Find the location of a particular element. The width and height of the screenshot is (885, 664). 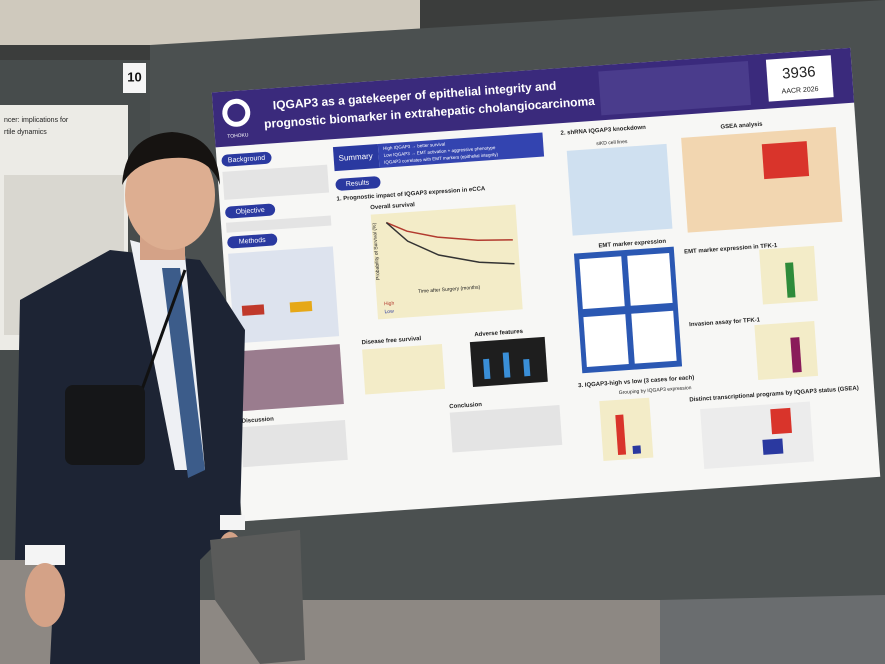

survival-plot is located at coordinates (446, 262).